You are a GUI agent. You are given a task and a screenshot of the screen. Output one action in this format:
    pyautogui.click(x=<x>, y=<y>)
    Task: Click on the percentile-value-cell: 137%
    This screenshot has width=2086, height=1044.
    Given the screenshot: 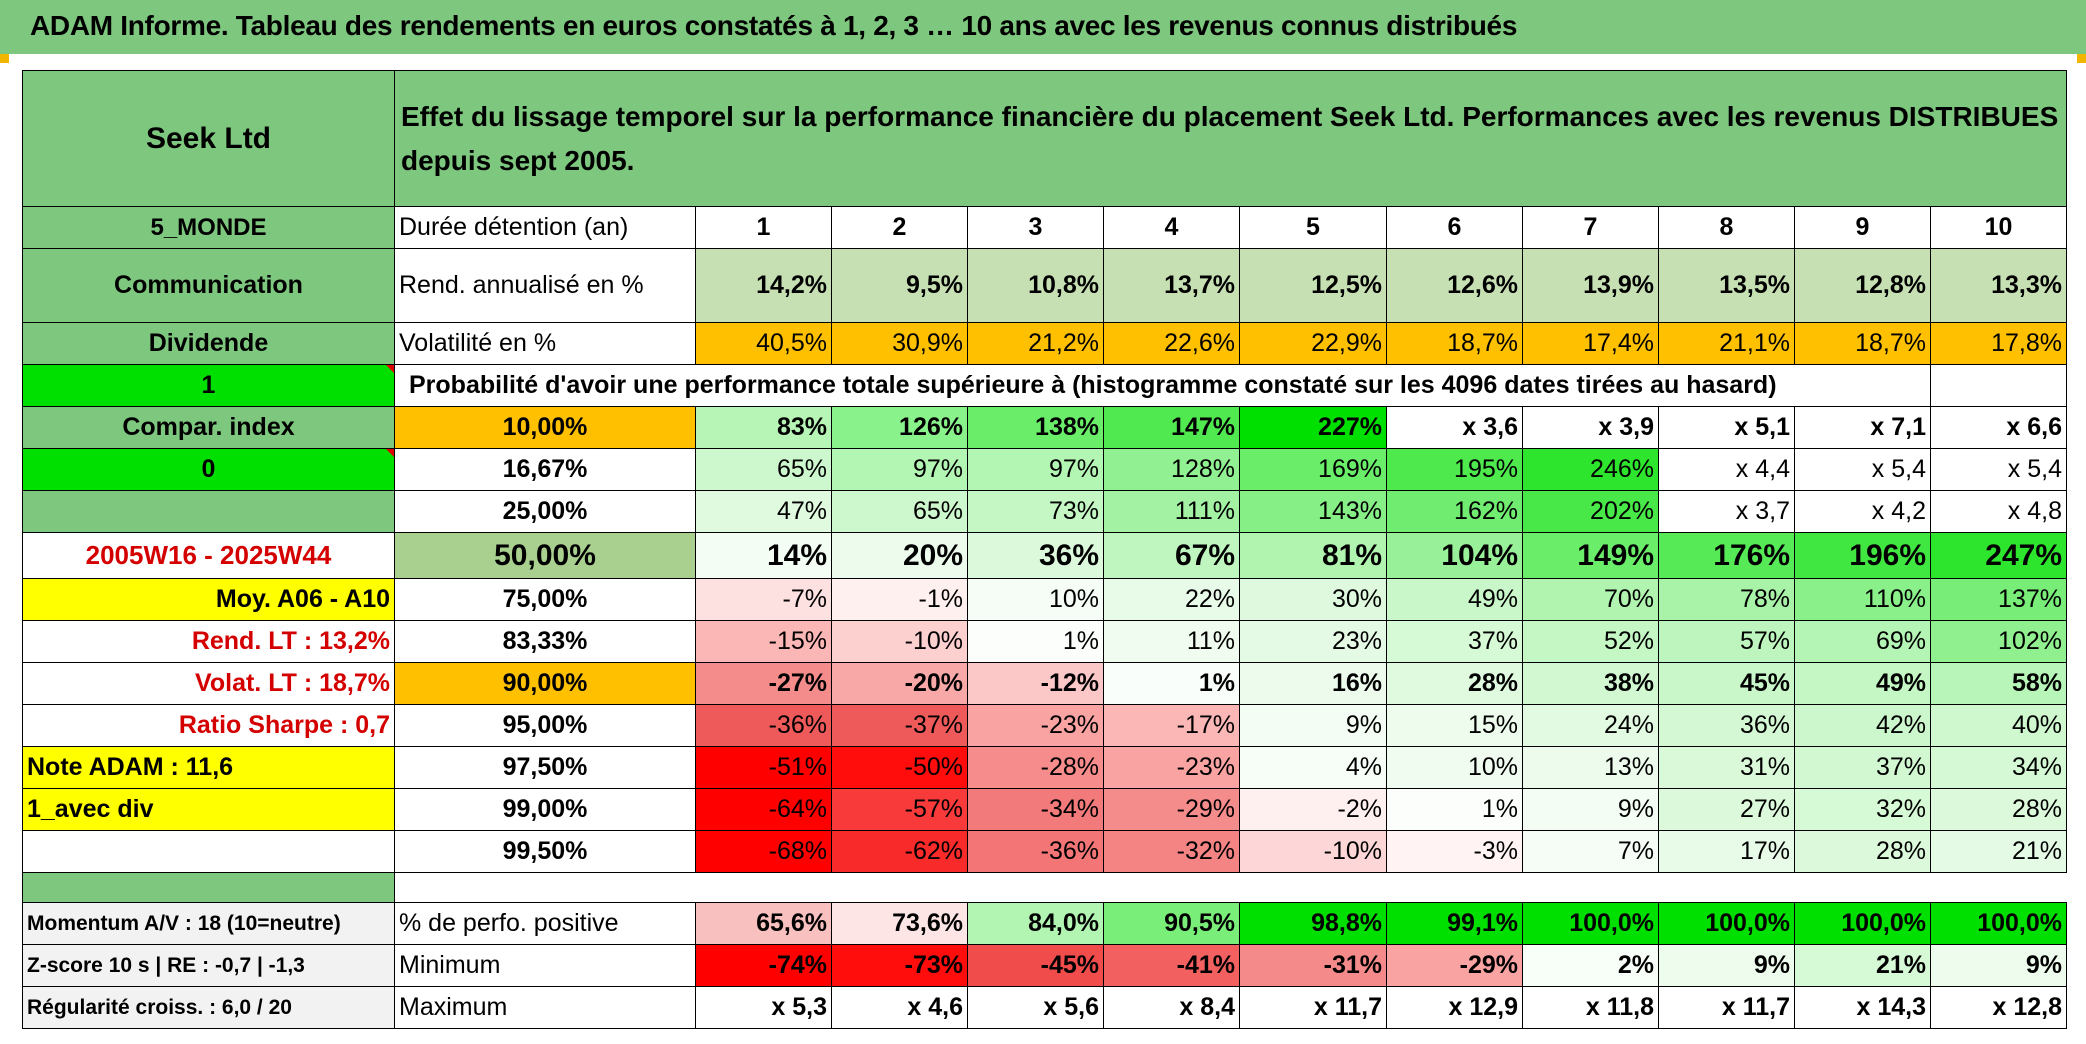 What is the action you would take?
    pyautogui.click(x=1998, y=599)
    